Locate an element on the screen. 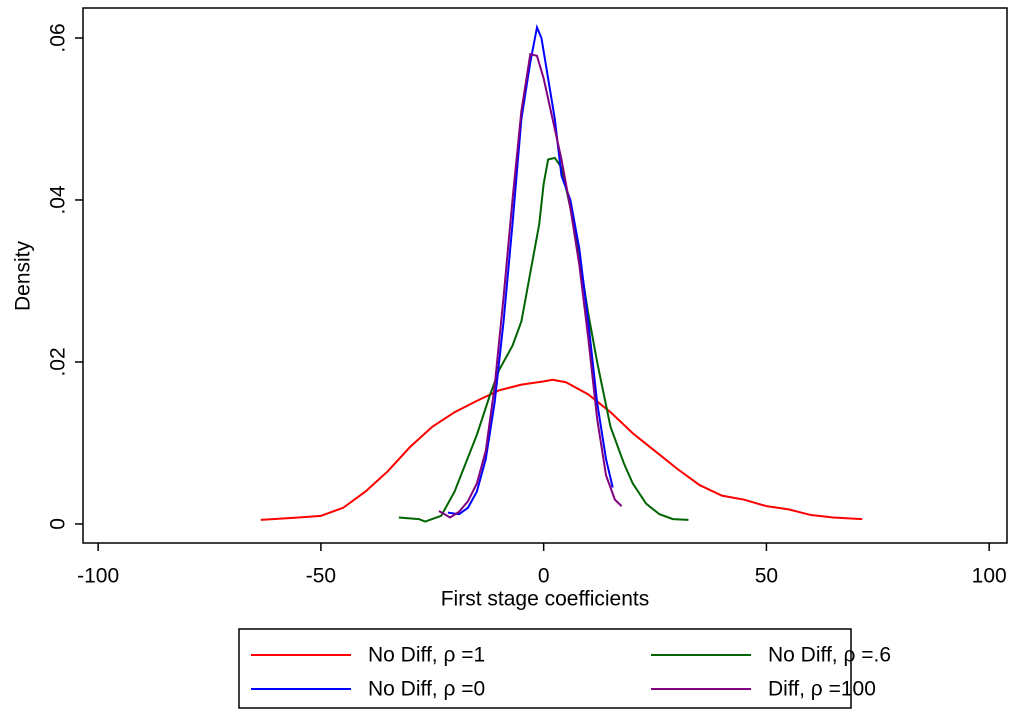 The image size is (1013, 711). x-tick-label: -100 is located at coordinates (98, 576).